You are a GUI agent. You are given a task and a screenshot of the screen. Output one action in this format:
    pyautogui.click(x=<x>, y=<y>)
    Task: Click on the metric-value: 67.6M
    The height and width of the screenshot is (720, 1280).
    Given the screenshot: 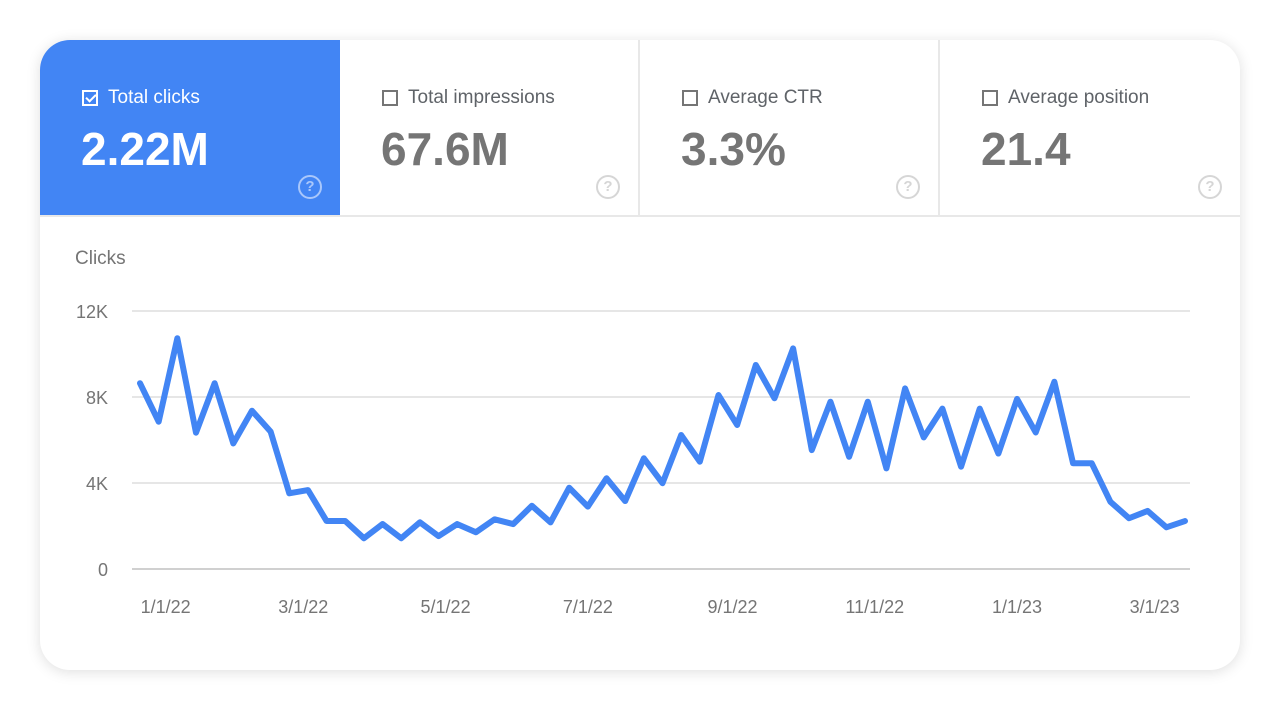 What is the action you would take?
    pyautogui.click(x=445, y=149)
    